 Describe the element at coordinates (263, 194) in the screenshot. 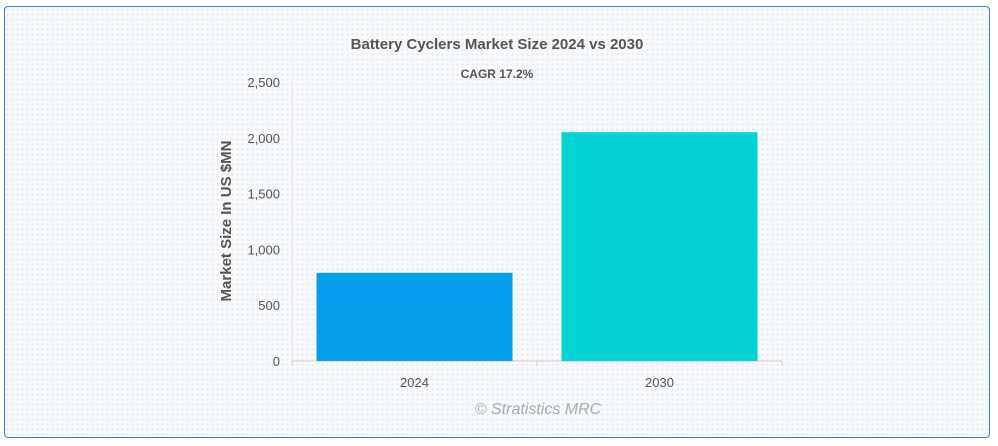

I see `y-tick-label: 1,500` at that location.